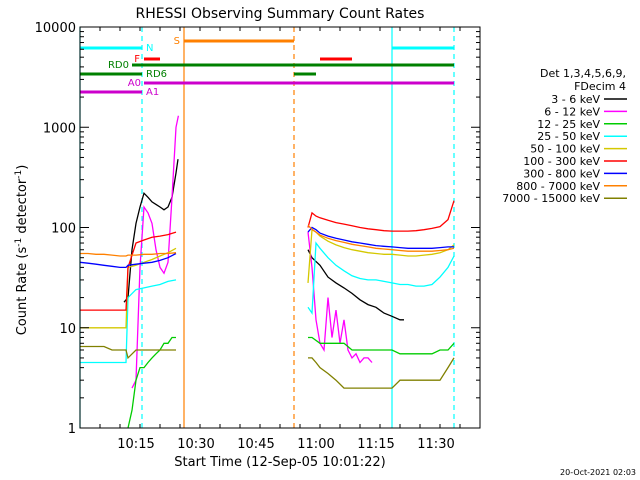  Describe the element at coordinates (598, 472) in the screenshot. I see `timestamp: 20-Oct-2021 02:03` at that location.